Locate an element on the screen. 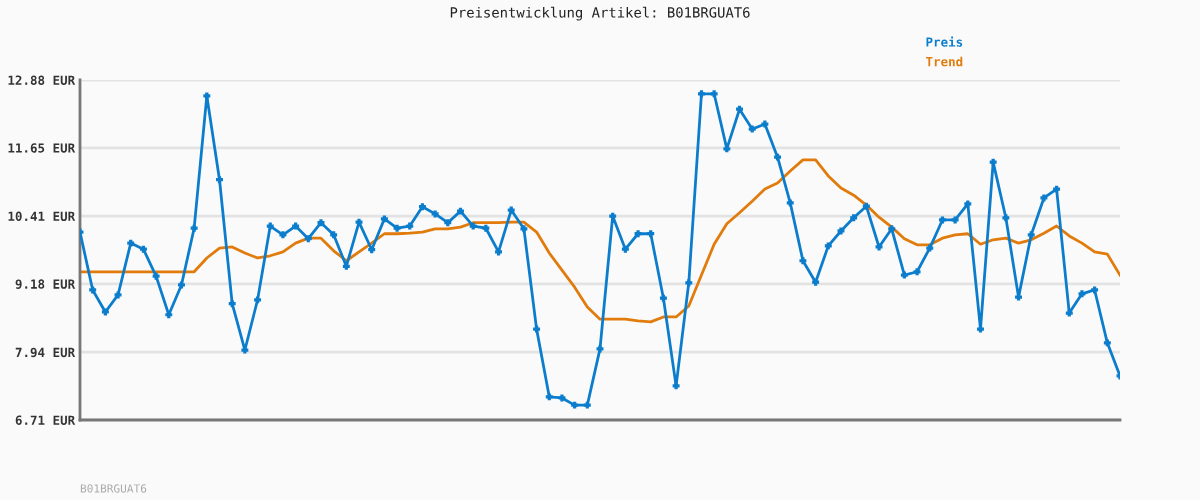  text: Trend is located at coordinates (944, 61).